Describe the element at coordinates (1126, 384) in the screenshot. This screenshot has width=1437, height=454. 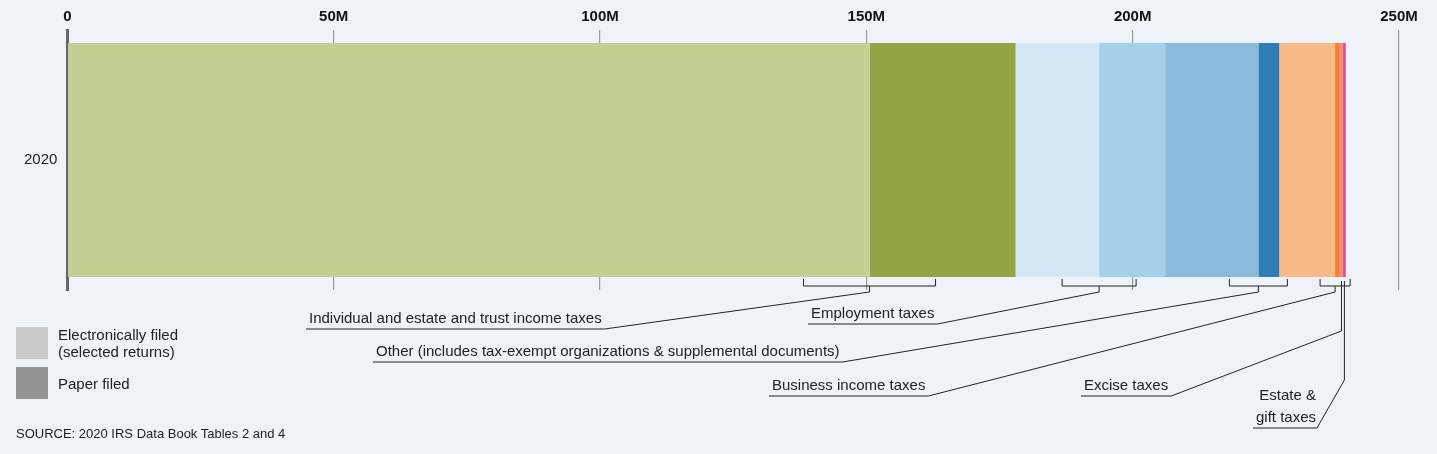
I see `text: Excise taxes` at that location.